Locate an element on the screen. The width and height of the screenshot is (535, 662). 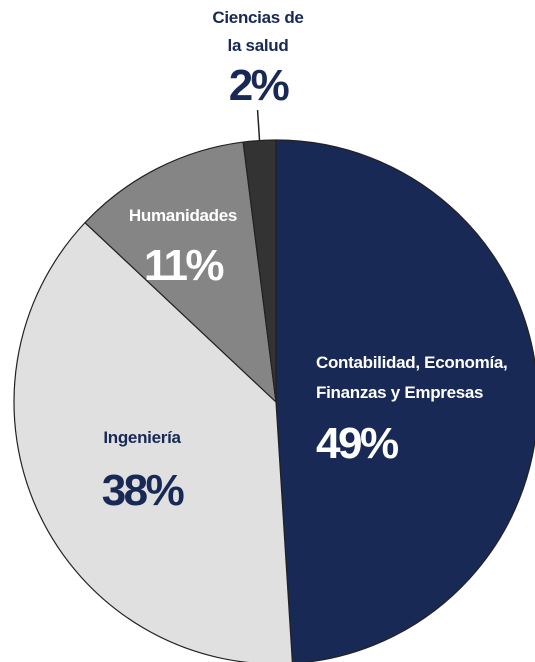
slice-value-label: 11% is located at coordinates (184, 265).